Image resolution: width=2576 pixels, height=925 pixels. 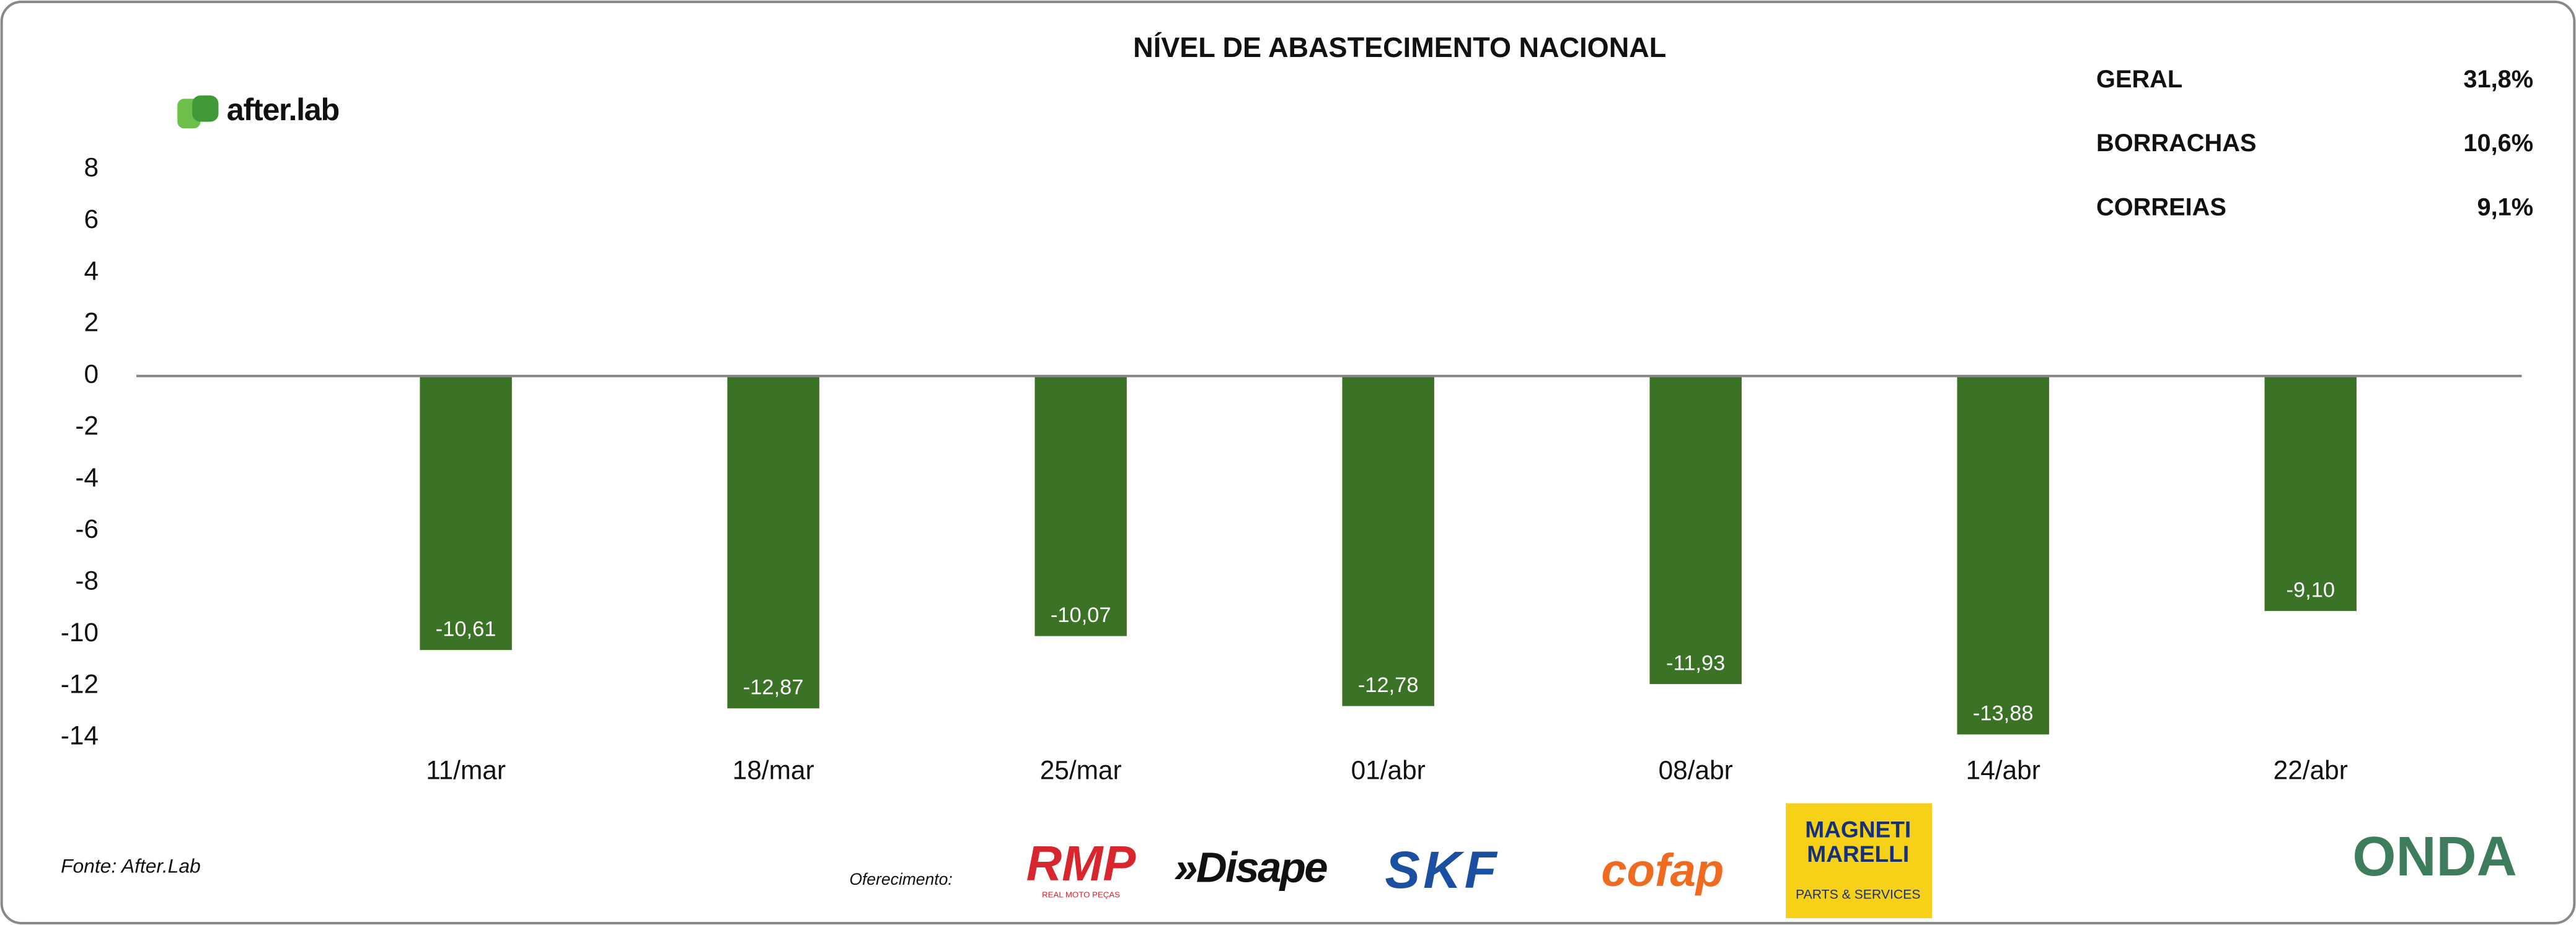 What do you see at coordinates (131, 866) in the screenshot?
I see `source: Fonte: After.Lab` at bounding box center [131, 866].